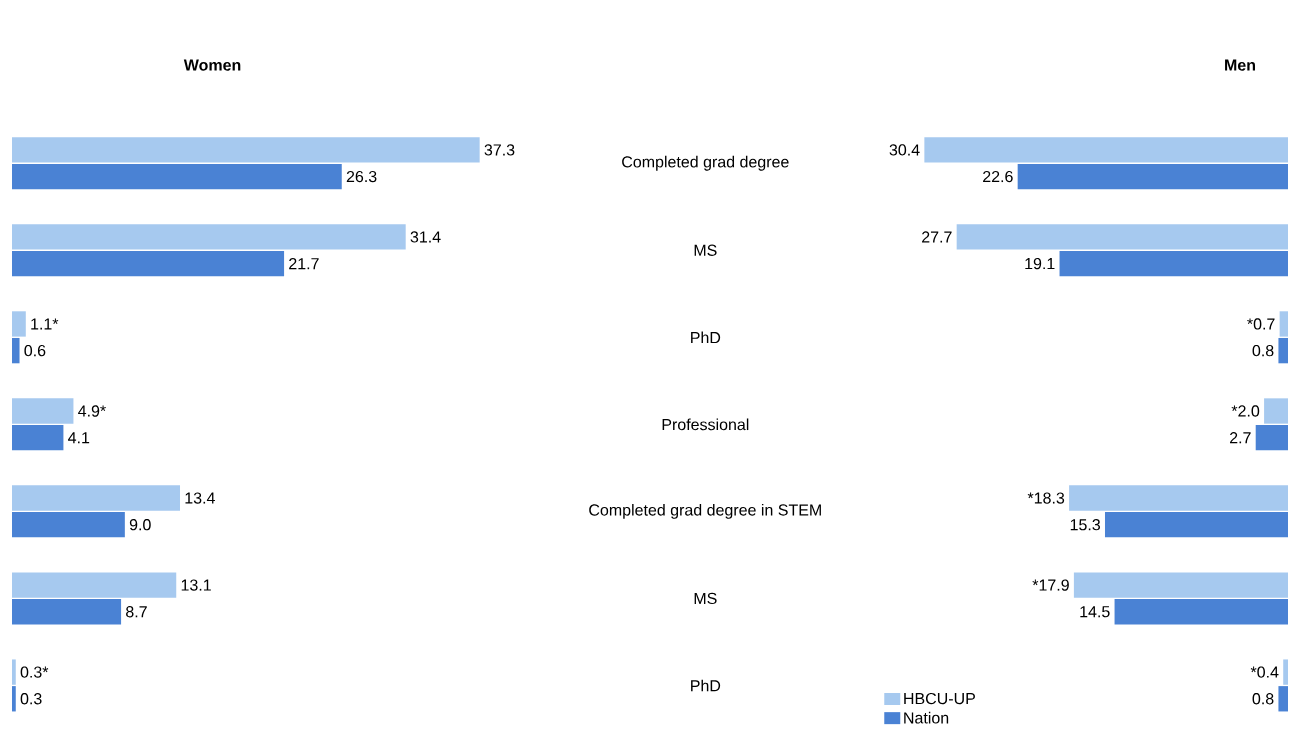 This screenshot has height=751, width=1289. I want to click on data-label: 14.5, so click(1095, 612).